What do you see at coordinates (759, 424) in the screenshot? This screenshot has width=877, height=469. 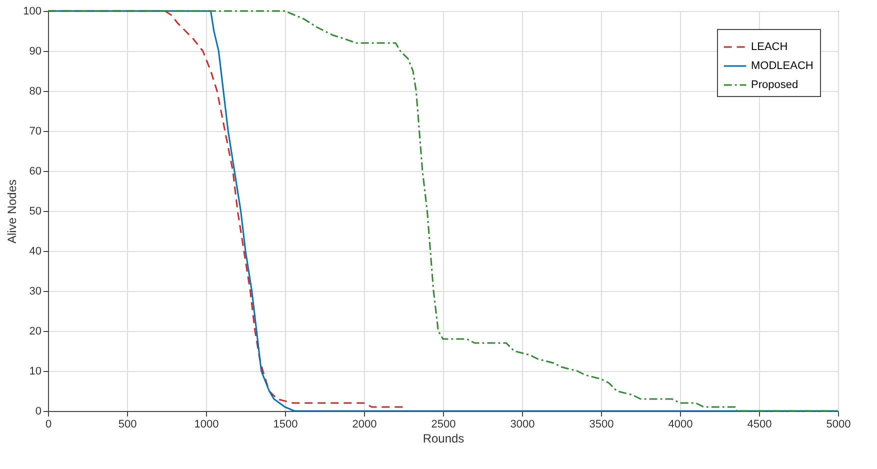 I see `x-tick-label: 4500` at bounding box center [759, 424].